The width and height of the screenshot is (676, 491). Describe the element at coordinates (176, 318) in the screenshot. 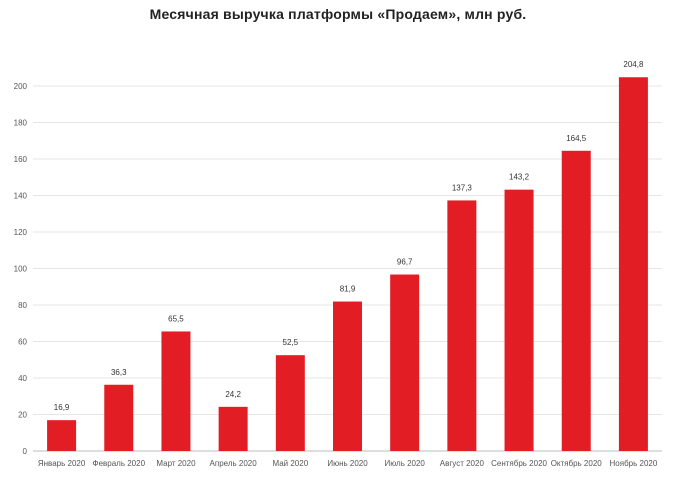

I see `data-label: 65,5` at that location.